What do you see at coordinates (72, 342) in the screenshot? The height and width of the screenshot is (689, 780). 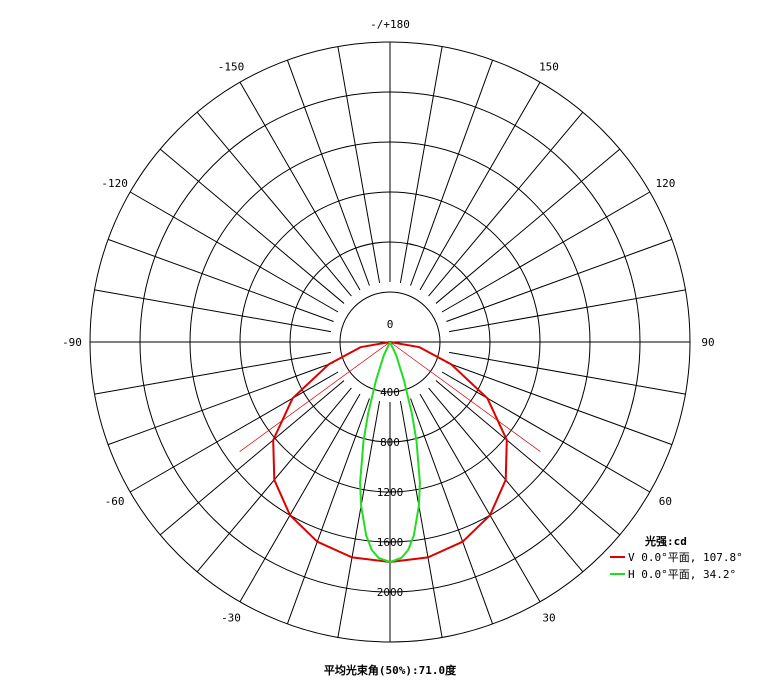 I see `angle-label: -90` at bounding box center [72, 342].